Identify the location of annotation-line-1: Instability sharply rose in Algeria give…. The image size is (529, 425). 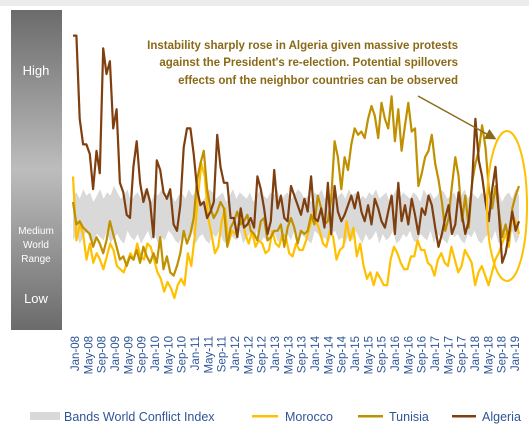
(302, 46).